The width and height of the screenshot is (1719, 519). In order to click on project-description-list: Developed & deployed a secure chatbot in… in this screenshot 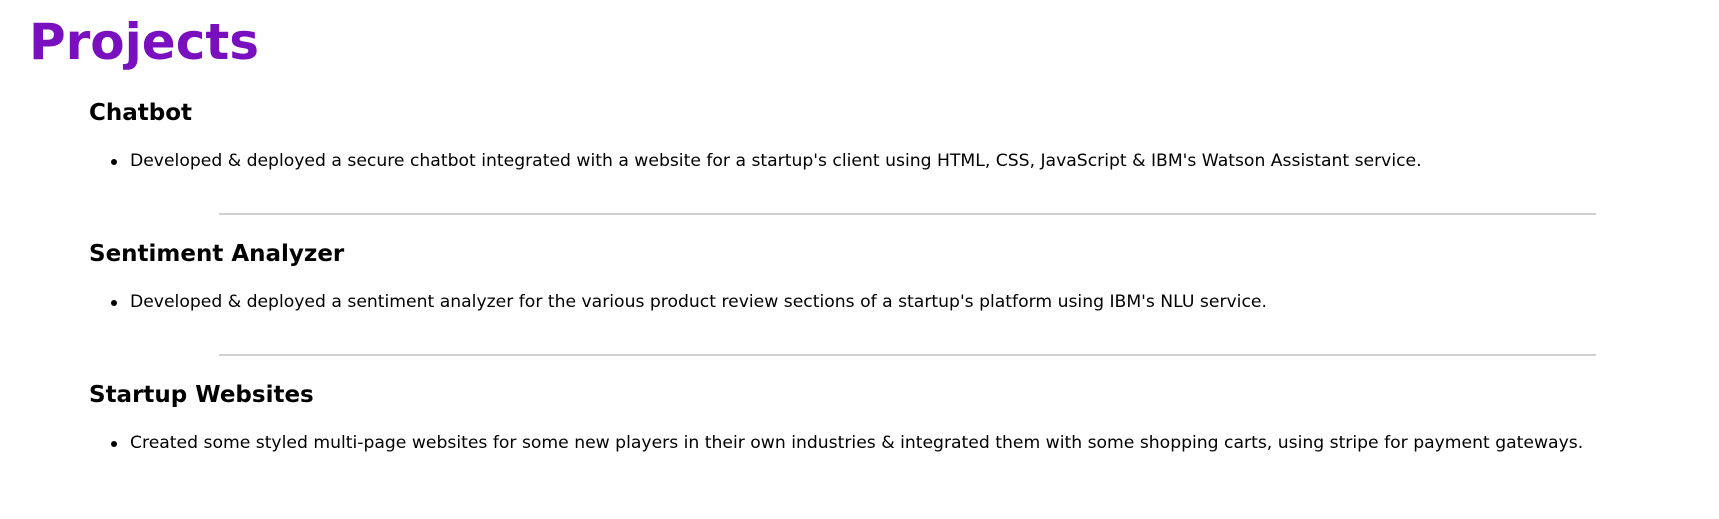, I will do `click(755, 161)`.